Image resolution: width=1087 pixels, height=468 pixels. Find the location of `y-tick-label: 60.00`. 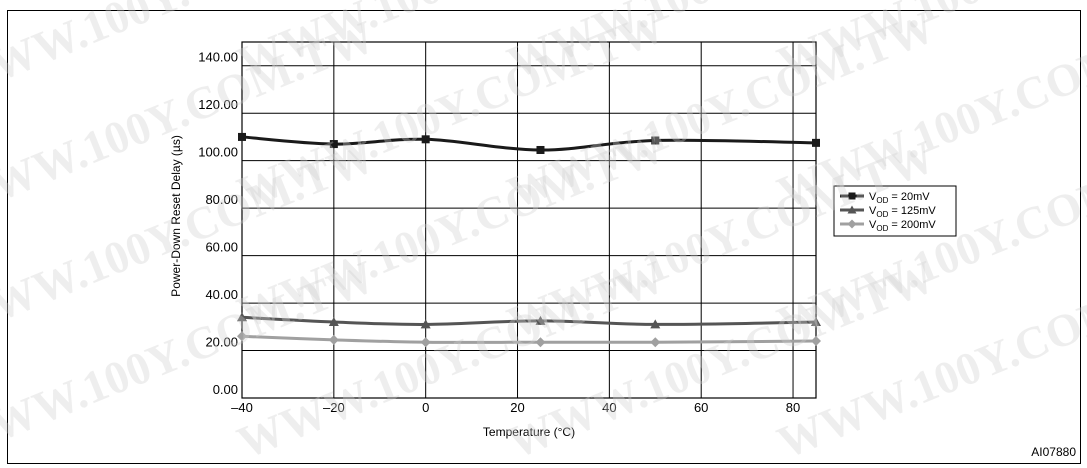

y-tick-label: 60.00 is located at coordinates (221, 247).